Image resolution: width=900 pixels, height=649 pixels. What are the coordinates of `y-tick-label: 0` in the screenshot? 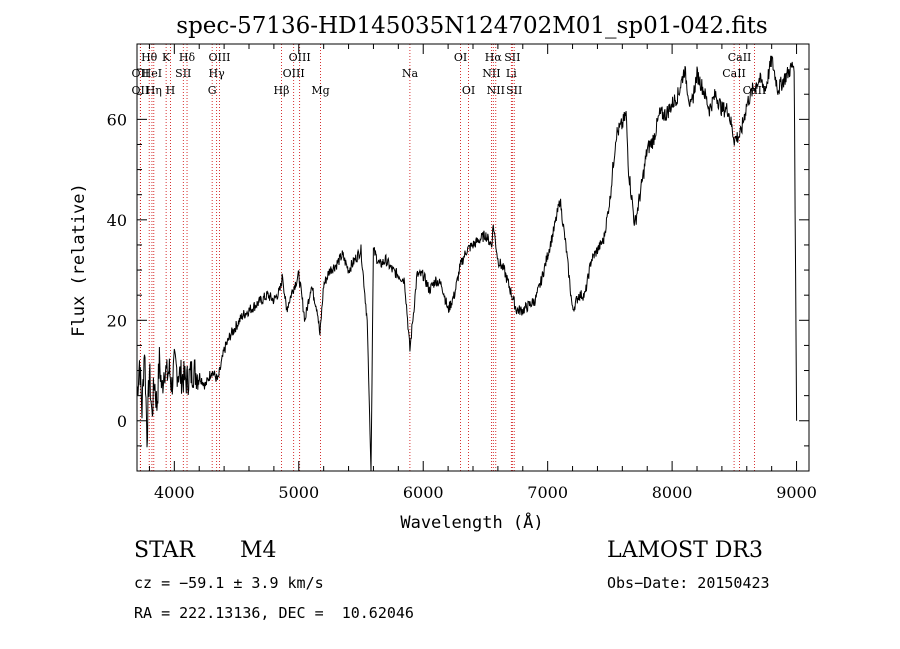 It's located at (122, 421).